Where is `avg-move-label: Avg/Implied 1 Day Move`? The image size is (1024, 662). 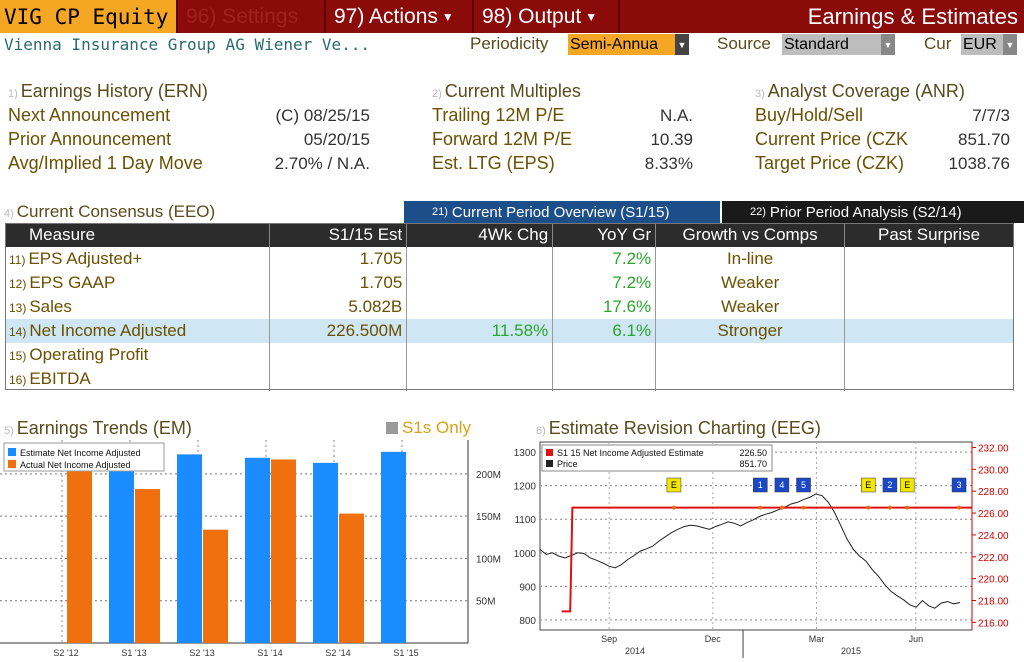
avg-move-label: Avg/Implied 1 Day Move is located at coordinates (105, 163).